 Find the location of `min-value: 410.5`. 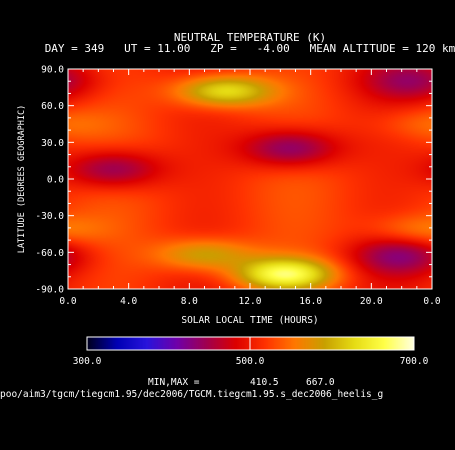

min-value: 410.5 is located at coordinates (264, 382).